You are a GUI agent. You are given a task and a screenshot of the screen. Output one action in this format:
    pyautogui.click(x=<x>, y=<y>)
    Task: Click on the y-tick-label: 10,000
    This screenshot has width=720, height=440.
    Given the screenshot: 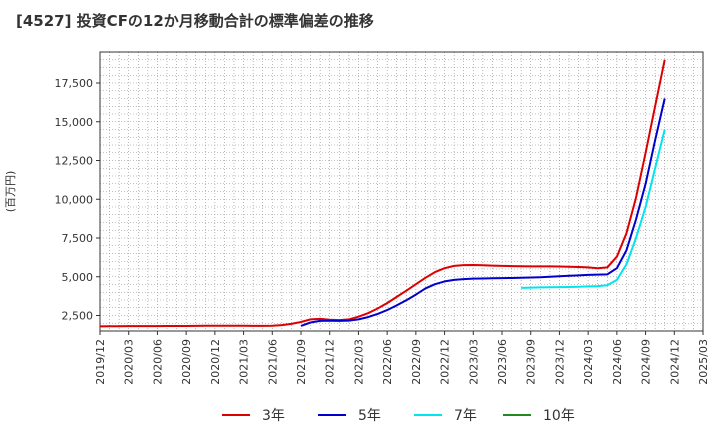 What is the action you would take?
    pyautogui.click(x=74, y=199)
    